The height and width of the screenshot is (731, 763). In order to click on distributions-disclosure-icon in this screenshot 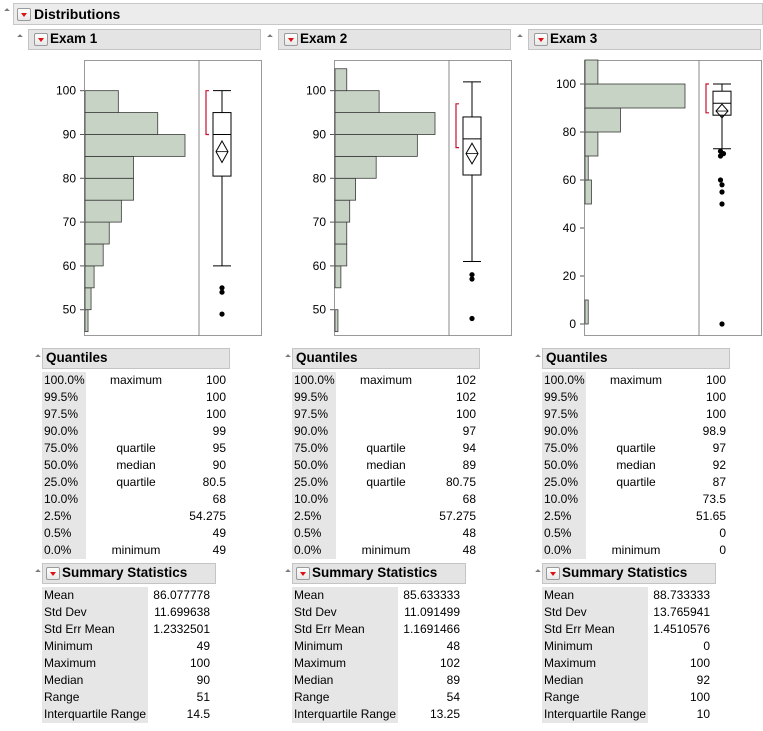, I will do `click(7, 11)`.